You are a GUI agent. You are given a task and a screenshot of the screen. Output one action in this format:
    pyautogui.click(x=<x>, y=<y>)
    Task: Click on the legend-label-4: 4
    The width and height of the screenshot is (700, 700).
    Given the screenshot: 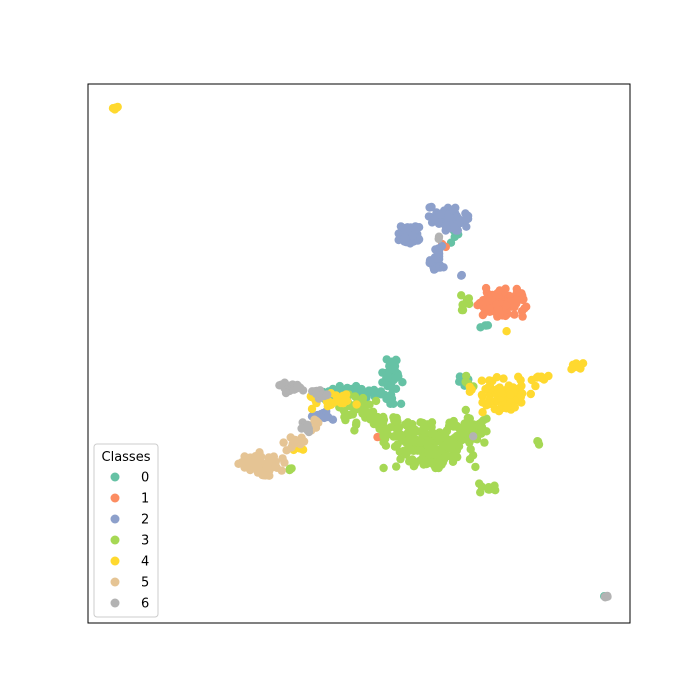 What is the action you would take?
    pyautogui.click(x=145, y=562)
    